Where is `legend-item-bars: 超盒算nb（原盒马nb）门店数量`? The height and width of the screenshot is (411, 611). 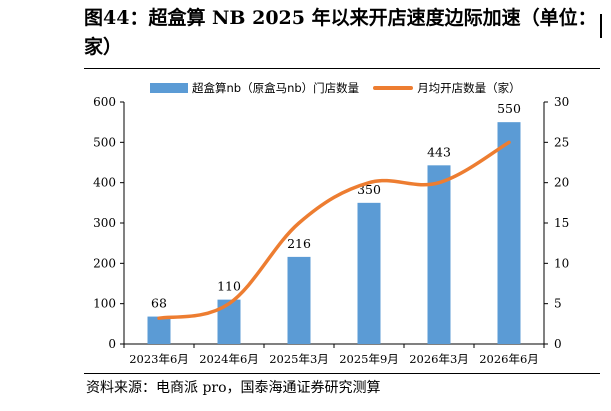
legend-item-bars: 超盒算nb（原盒马nb）门店数量 is located at coordinates (254, 88).